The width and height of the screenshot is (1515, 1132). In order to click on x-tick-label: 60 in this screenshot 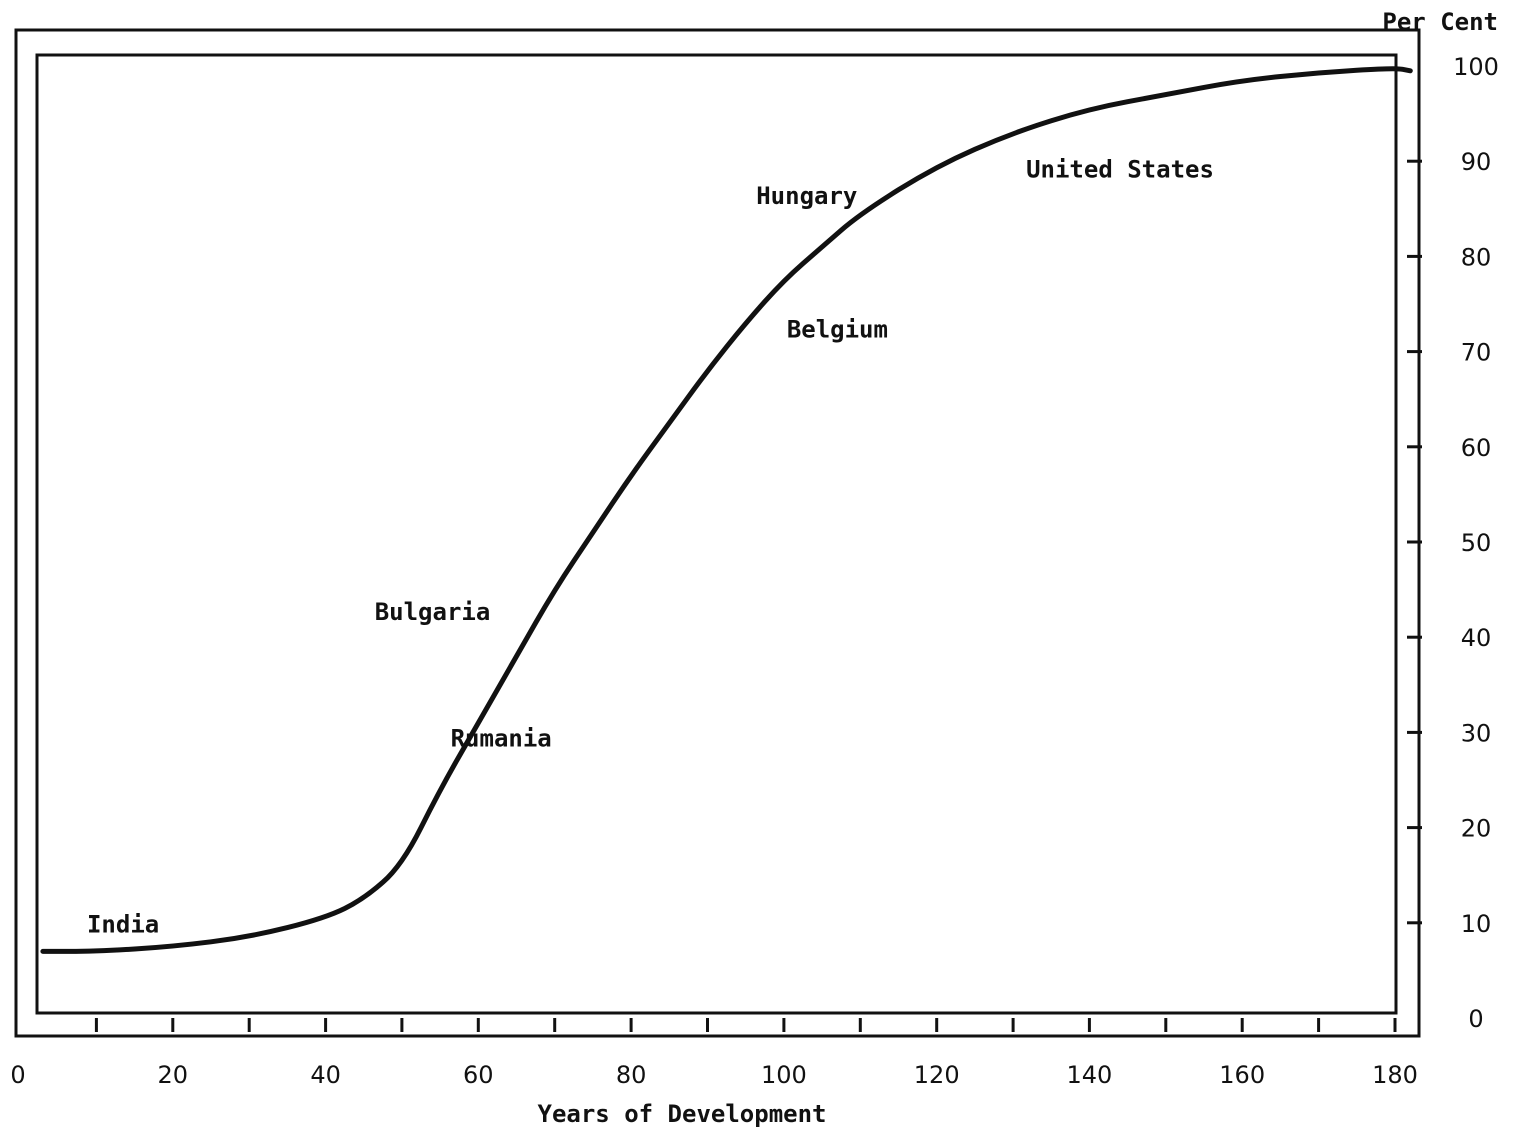, I will do `click(478, 1075)`.